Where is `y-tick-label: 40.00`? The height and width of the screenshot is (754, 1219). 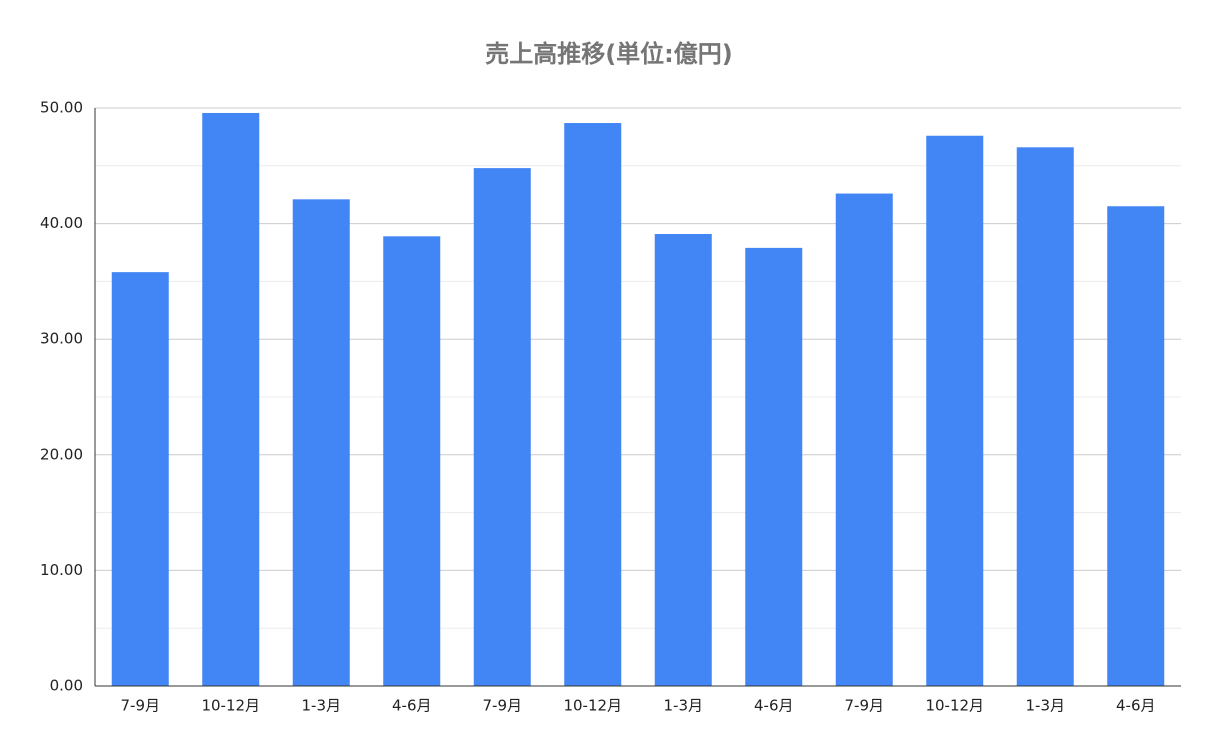
y-tick-label: 40.00 is located at coordinates (61, 223).